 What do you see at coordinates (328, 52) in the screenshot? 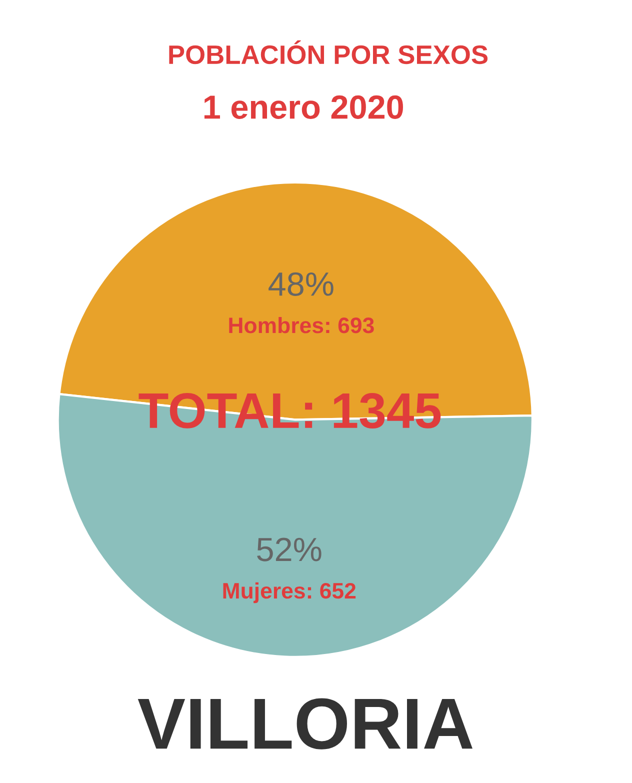
I see `chart-title: POBLACIÓN POR SEXOS` at bounding box center [328, 52].